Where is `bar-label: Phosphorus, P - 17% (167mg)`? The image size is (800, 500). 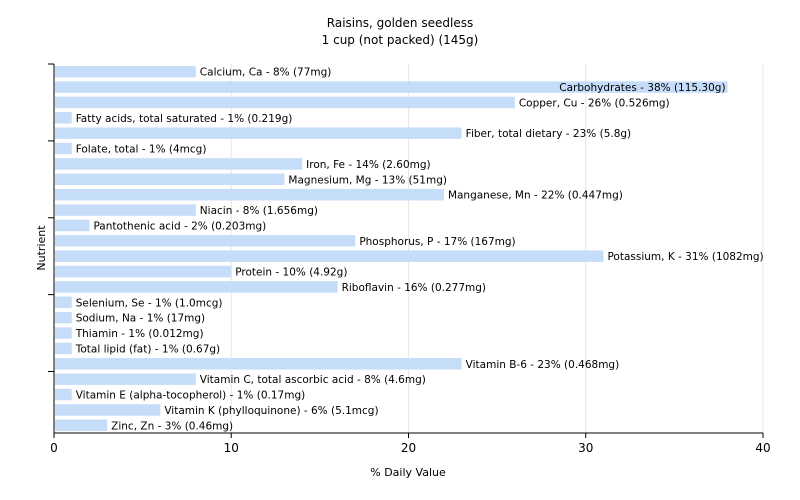
bar-label: Phosphorus, P - 17% (167mg) is located at coordinates (437, 242).